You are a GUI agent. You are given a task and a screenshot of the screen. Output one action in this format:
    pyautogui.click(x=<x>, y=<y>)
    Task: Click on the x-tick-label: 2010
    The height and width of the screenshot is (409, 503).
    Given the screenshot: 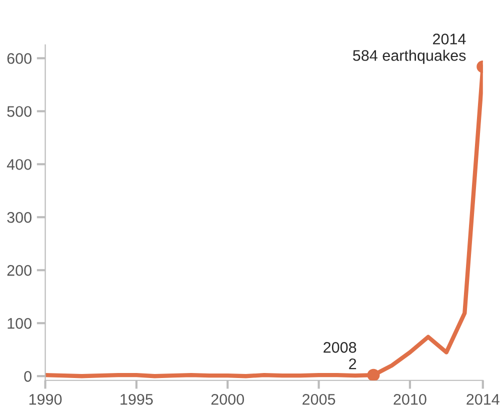 What is the action you would take?
    pyautogui.click(x=410, y=399)
    